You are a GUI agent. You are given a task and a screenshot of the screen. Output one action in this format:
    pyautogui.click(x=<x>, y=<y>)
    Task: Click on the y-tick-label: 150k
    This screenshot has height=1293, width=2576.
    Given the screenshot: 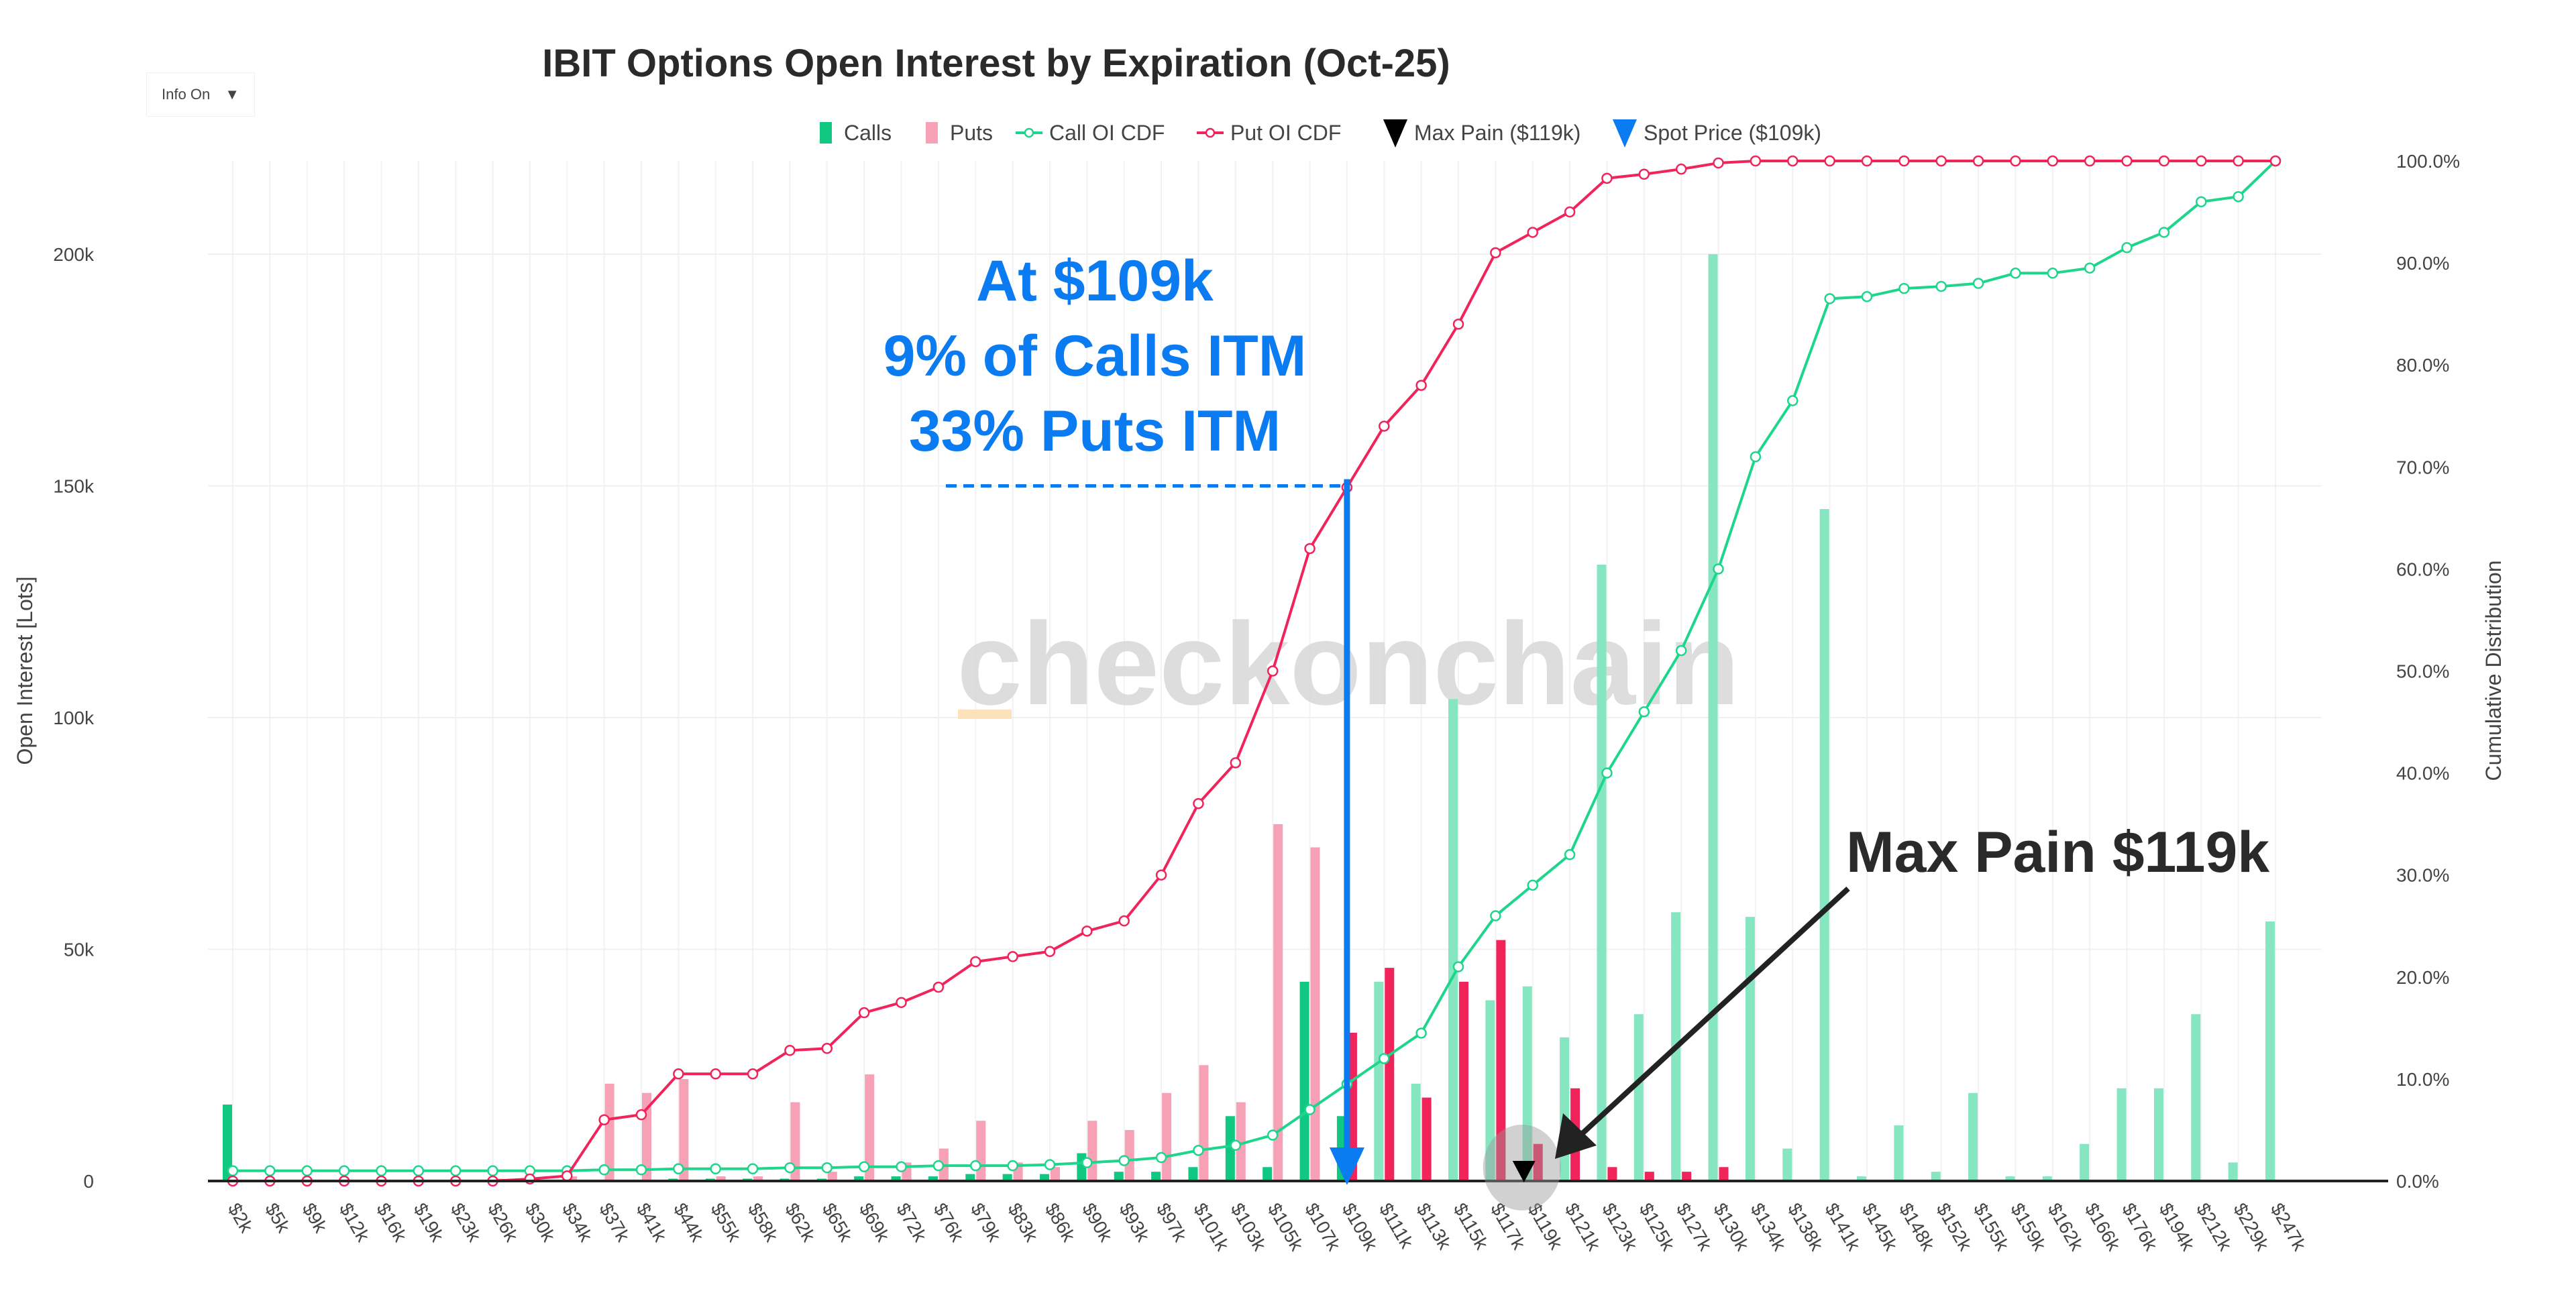 What is the action you would take?
    pyautogui.click(x=74, y=486)
    